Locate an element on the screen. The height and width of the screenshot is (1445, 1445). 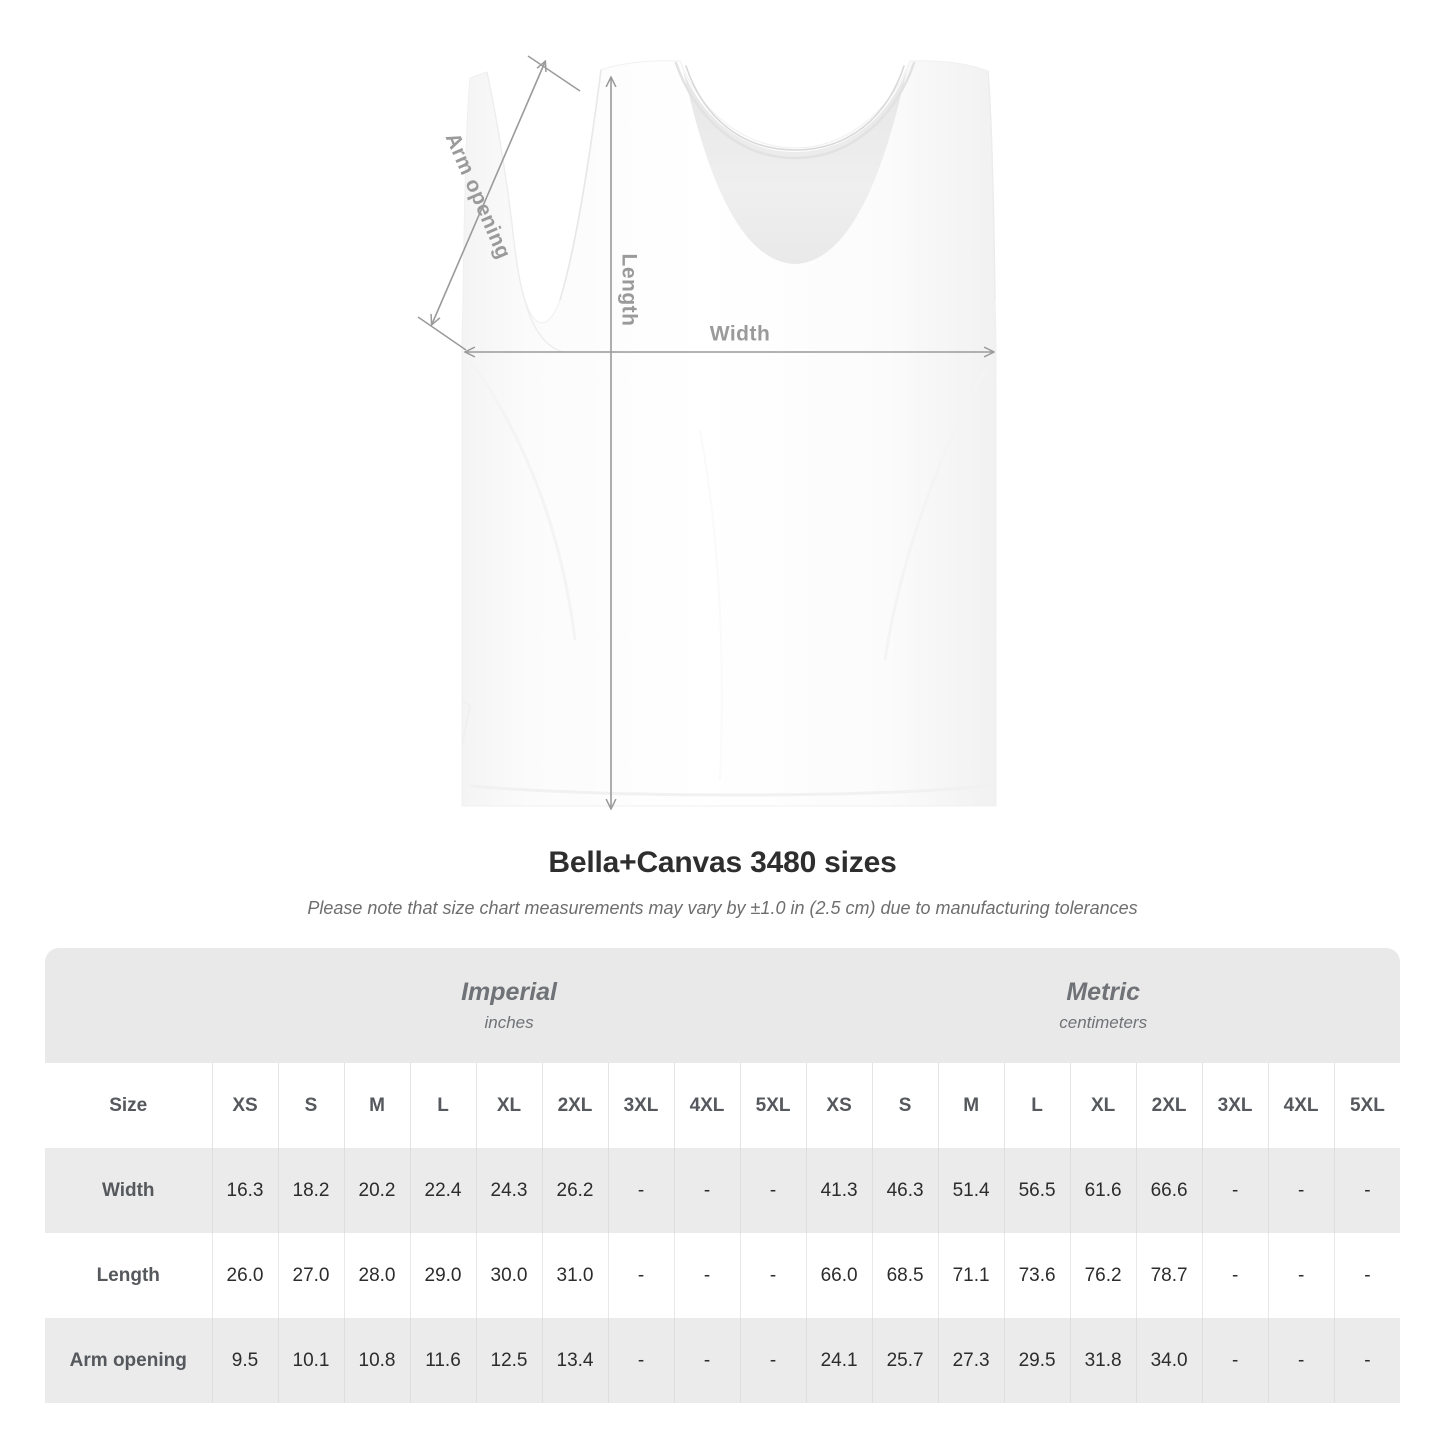
cell-length-imperial-m: 28.0 is located at coordinates (376, 1275).